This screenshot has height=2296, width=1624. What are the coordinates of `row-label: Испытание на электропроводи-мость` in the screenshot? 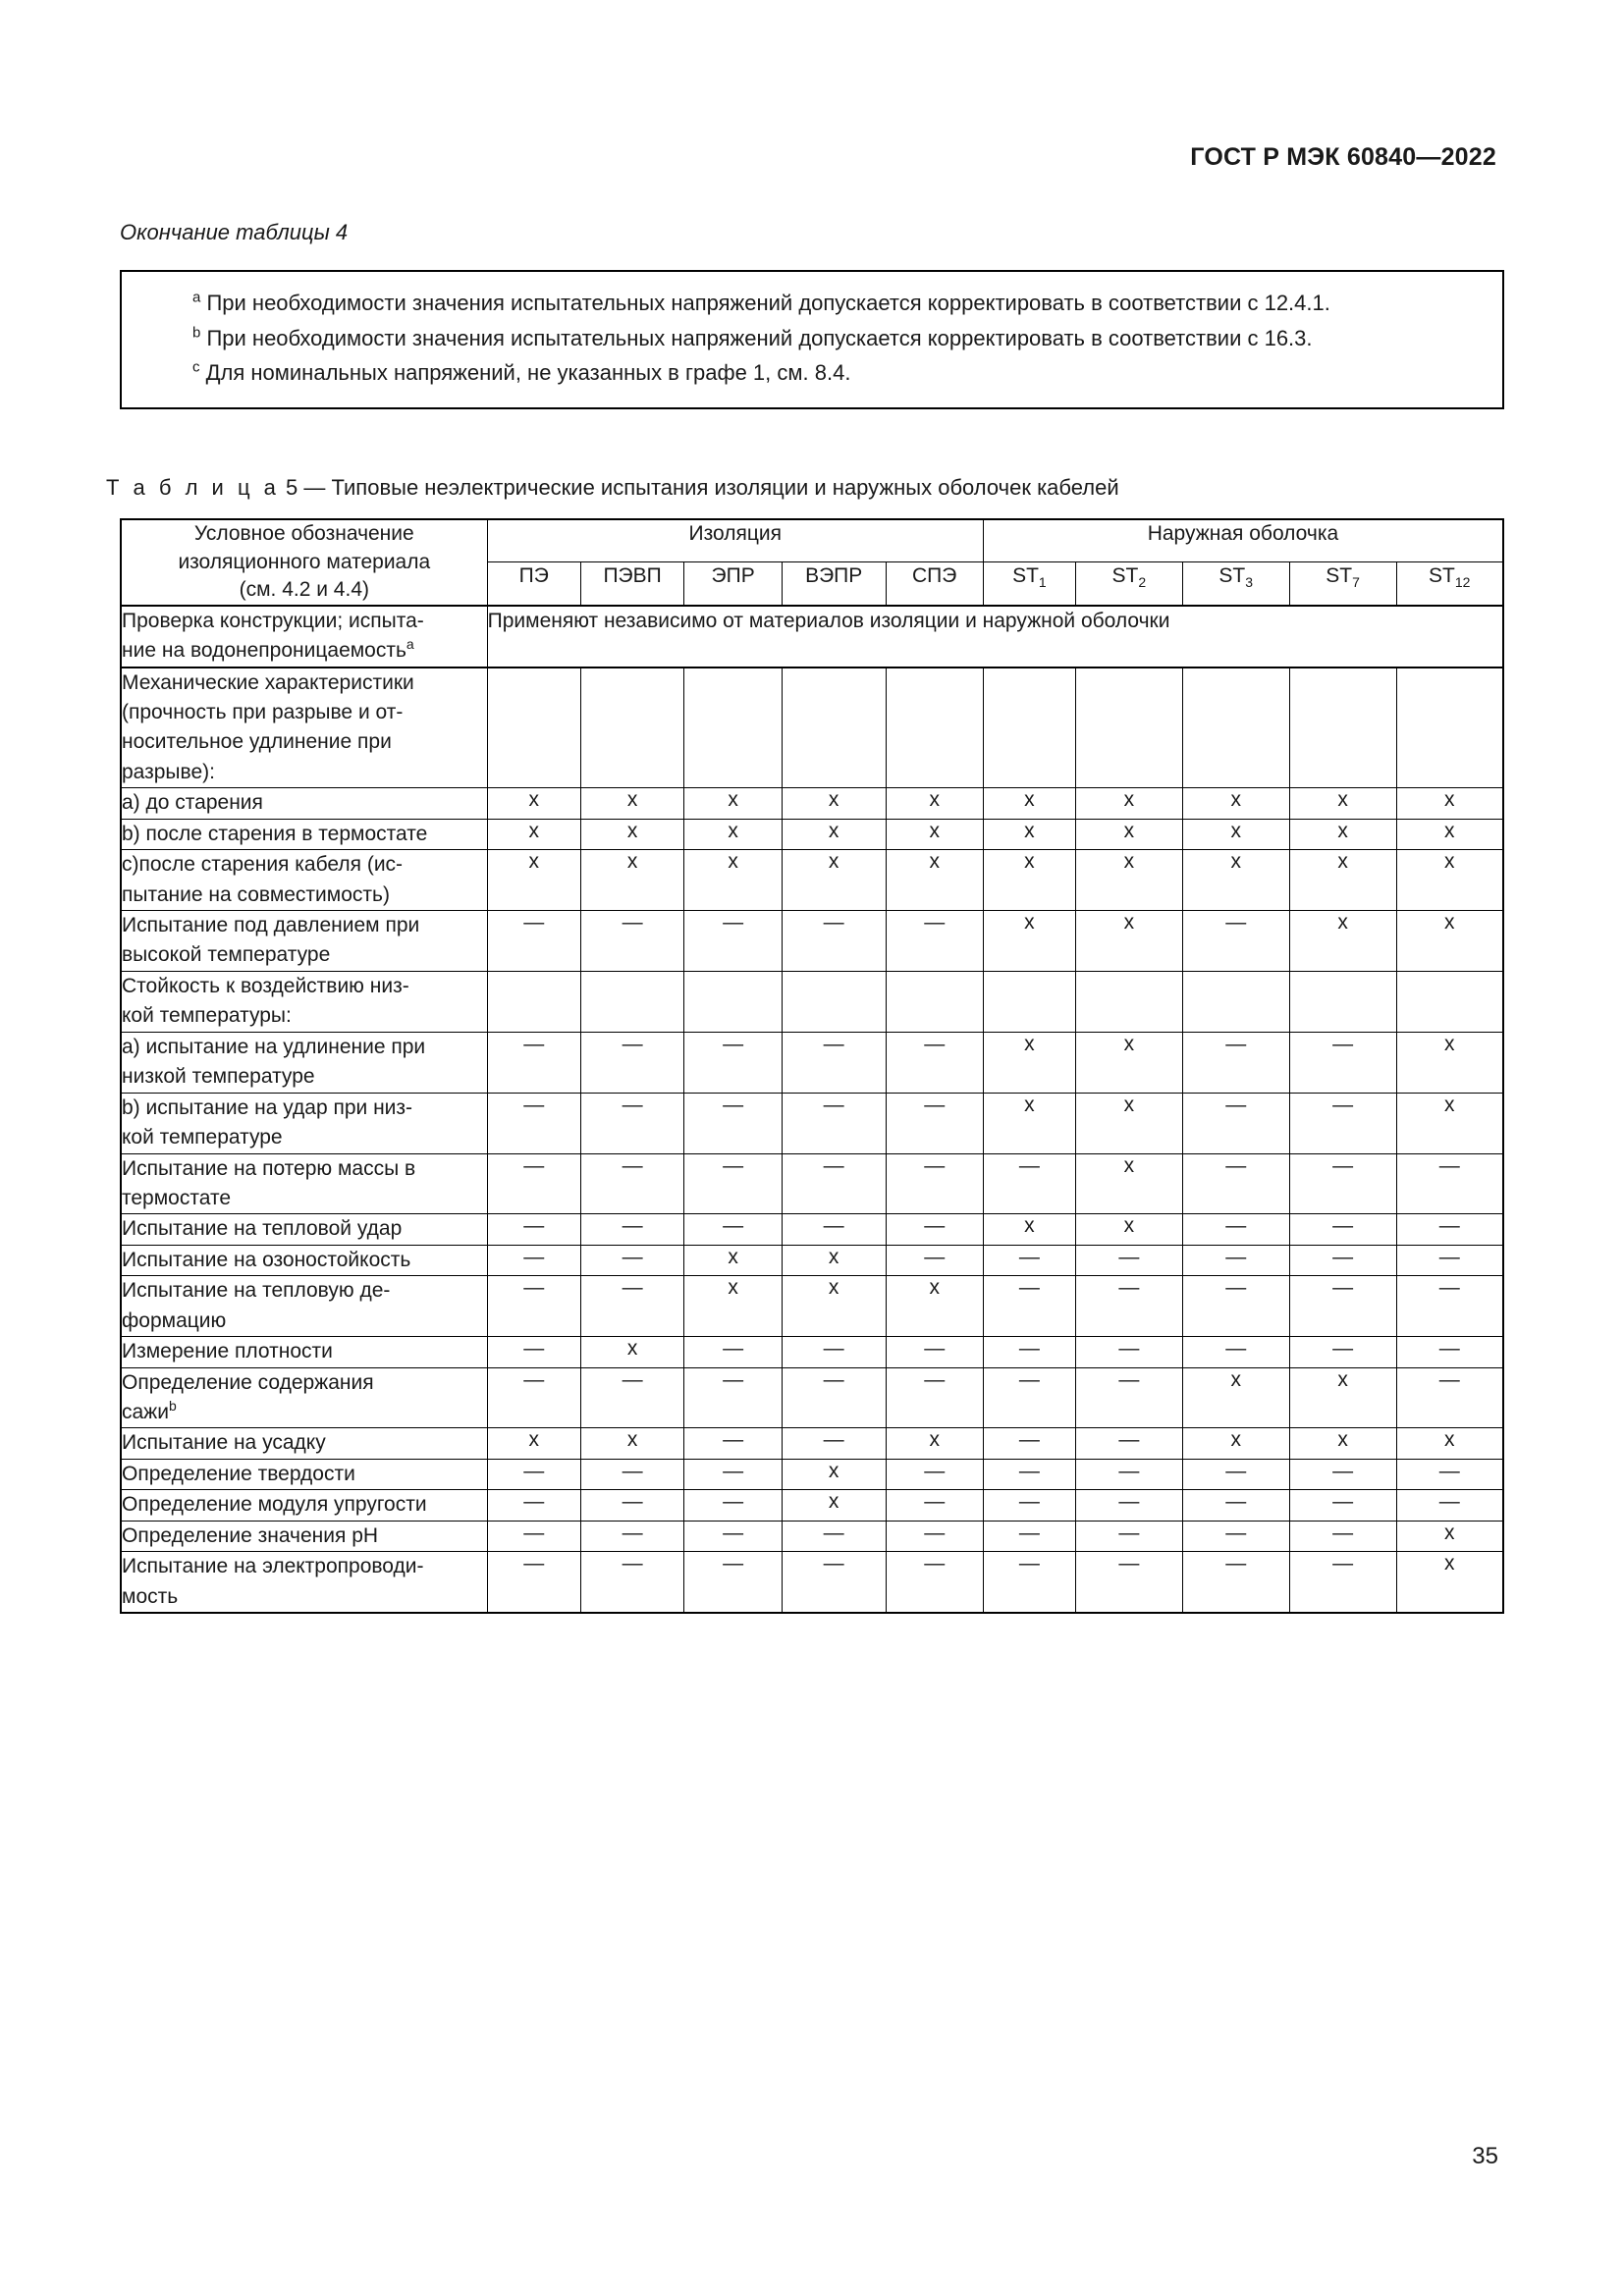 It's located at (304, 1583).